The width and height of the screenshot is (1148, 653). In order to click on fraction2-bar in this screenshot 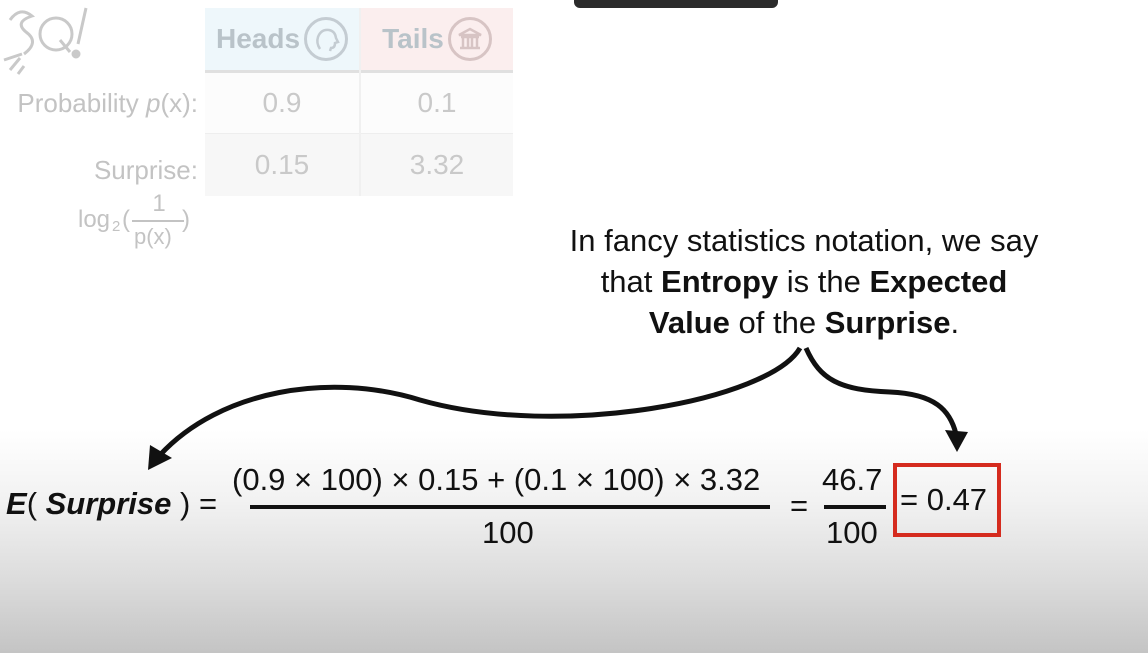, I will do `click(855, 507)`.